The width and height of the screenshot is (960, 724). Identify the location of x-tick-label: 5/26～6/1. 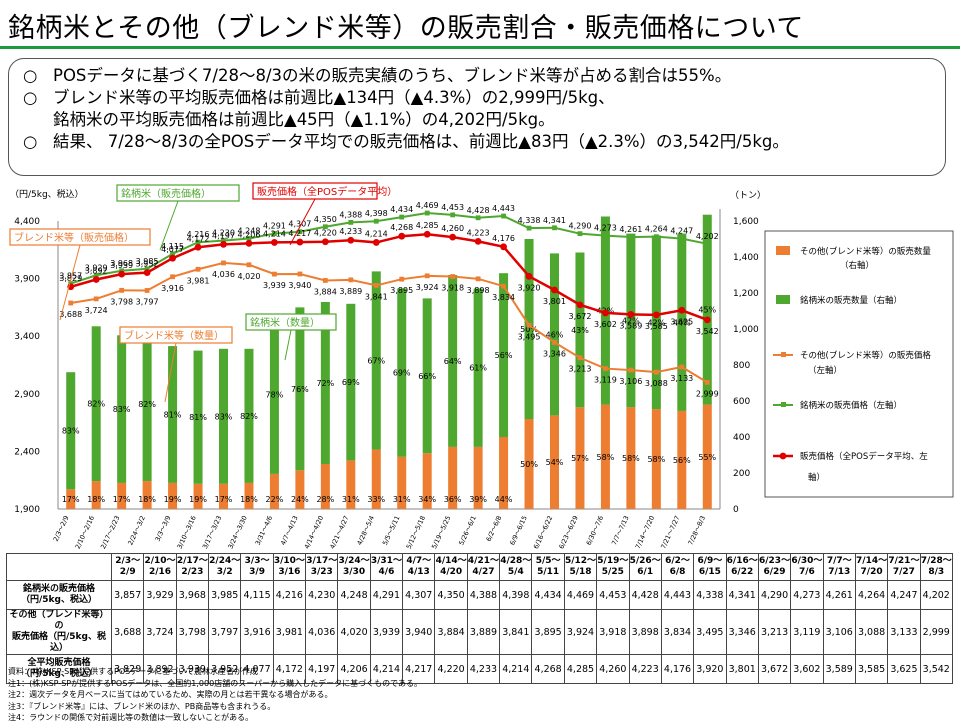
(467, 530).